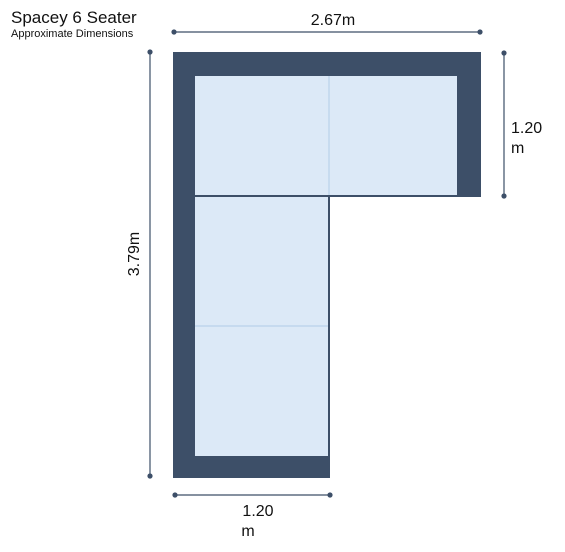 This screenshot has width=565, height=552. What do you see at coordinates (261, 391) in the screenshot?
I see `cushion-bottom` at bounding box center [261, 391].